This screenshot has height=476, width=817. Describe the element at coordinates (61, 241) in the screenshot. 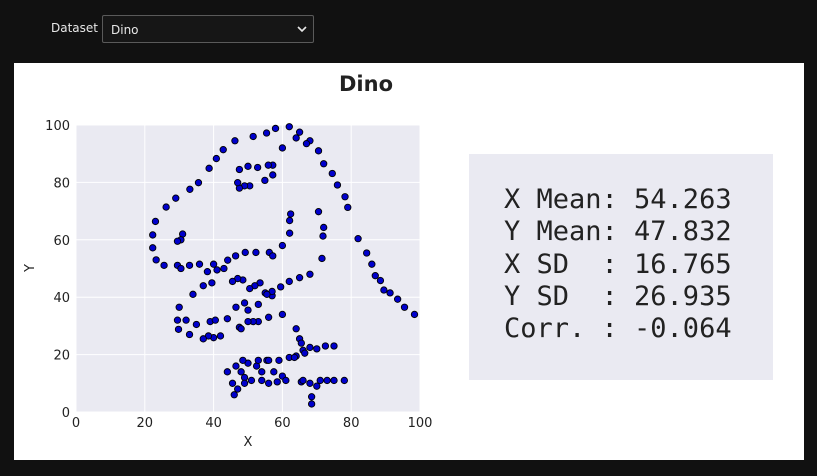

I see `y-tick-label: 60` at that location.